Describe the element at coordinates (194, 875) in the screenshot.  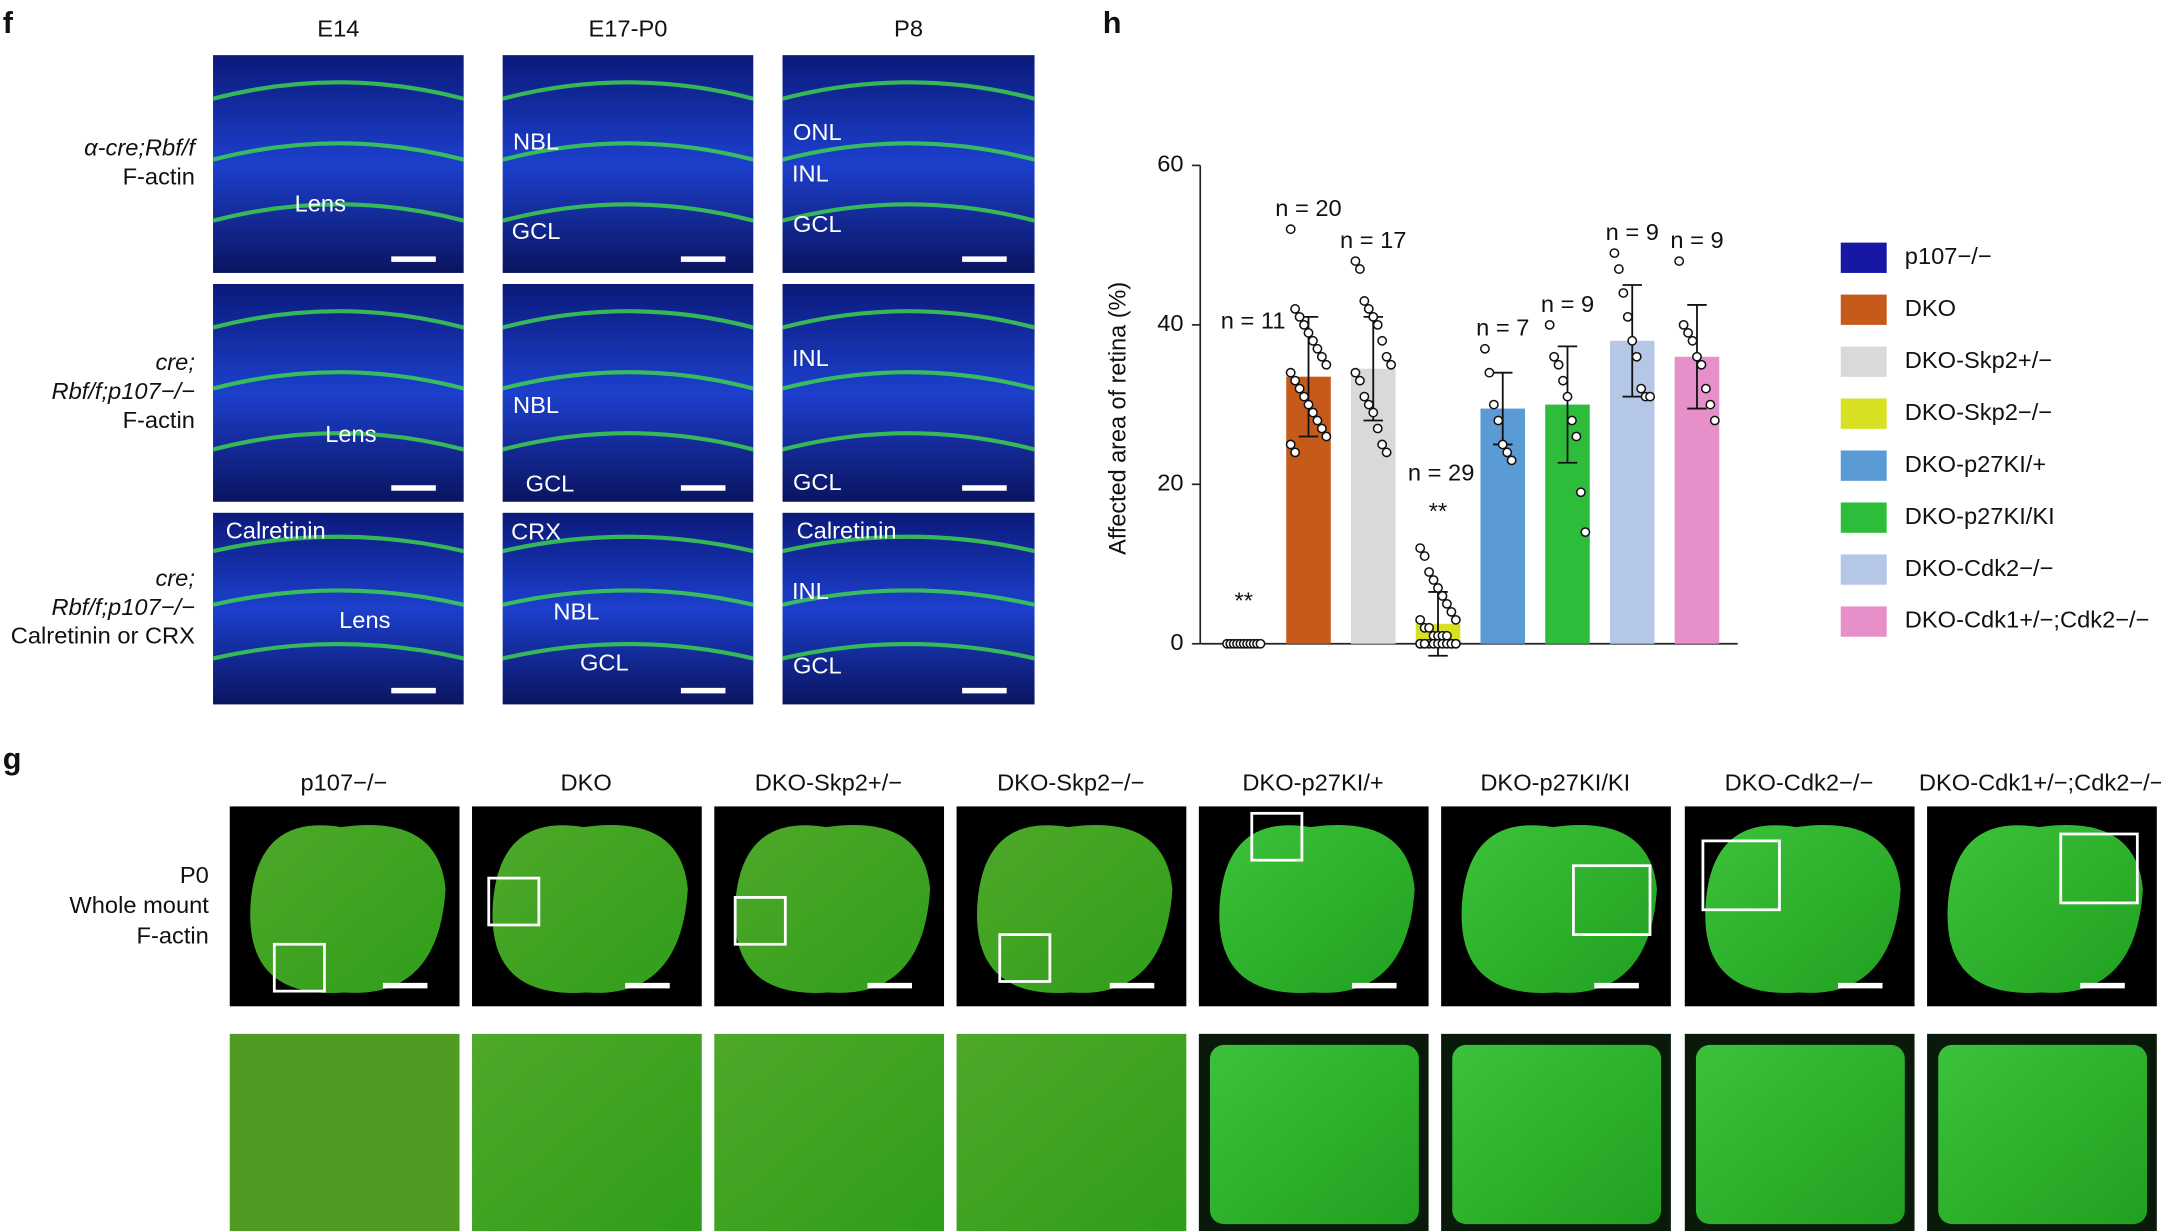
I see `row-label: P0` at that location.